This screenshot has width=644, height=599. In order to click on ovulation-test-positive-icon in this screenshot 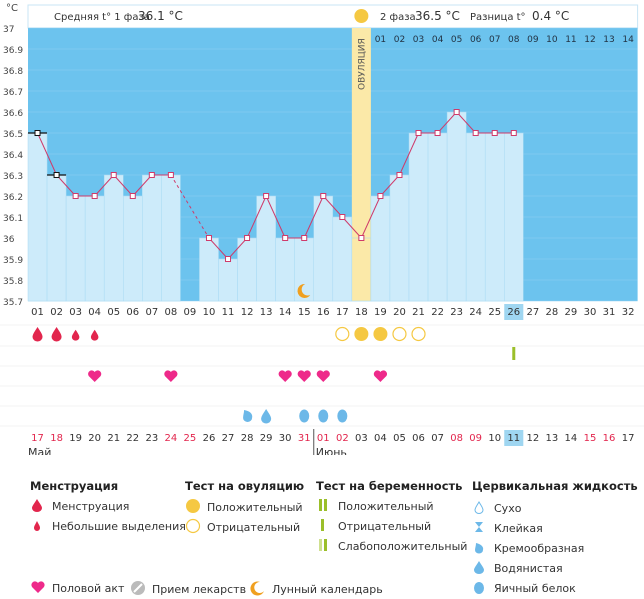, I will do `click(361, 334)`.